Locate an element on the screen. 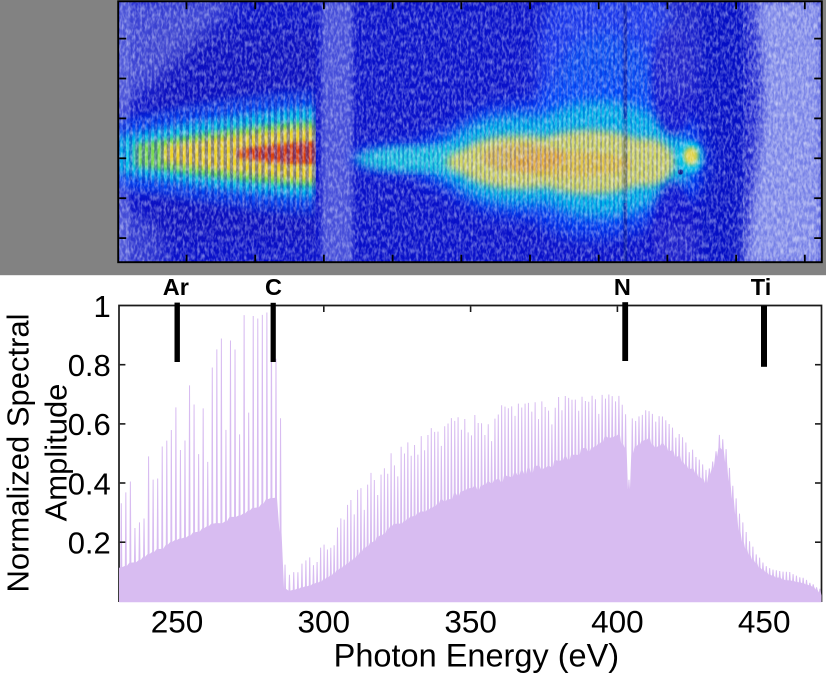  svg-text: N is located at coordinates (622, 287).